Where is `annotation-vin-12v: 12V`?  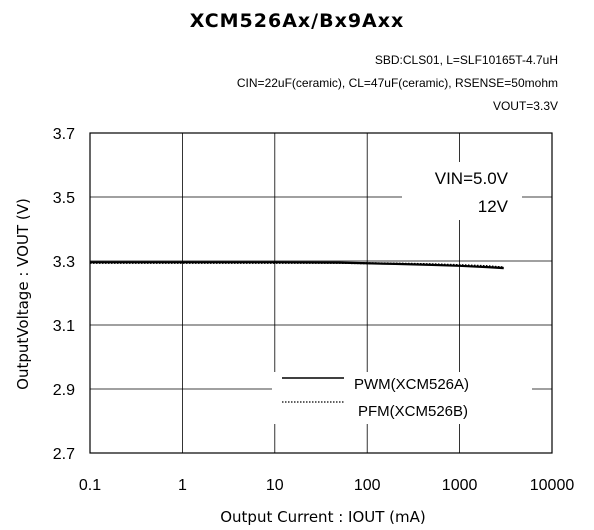 annotation-vin-12v: 12V is located at coordinates (493, 206).